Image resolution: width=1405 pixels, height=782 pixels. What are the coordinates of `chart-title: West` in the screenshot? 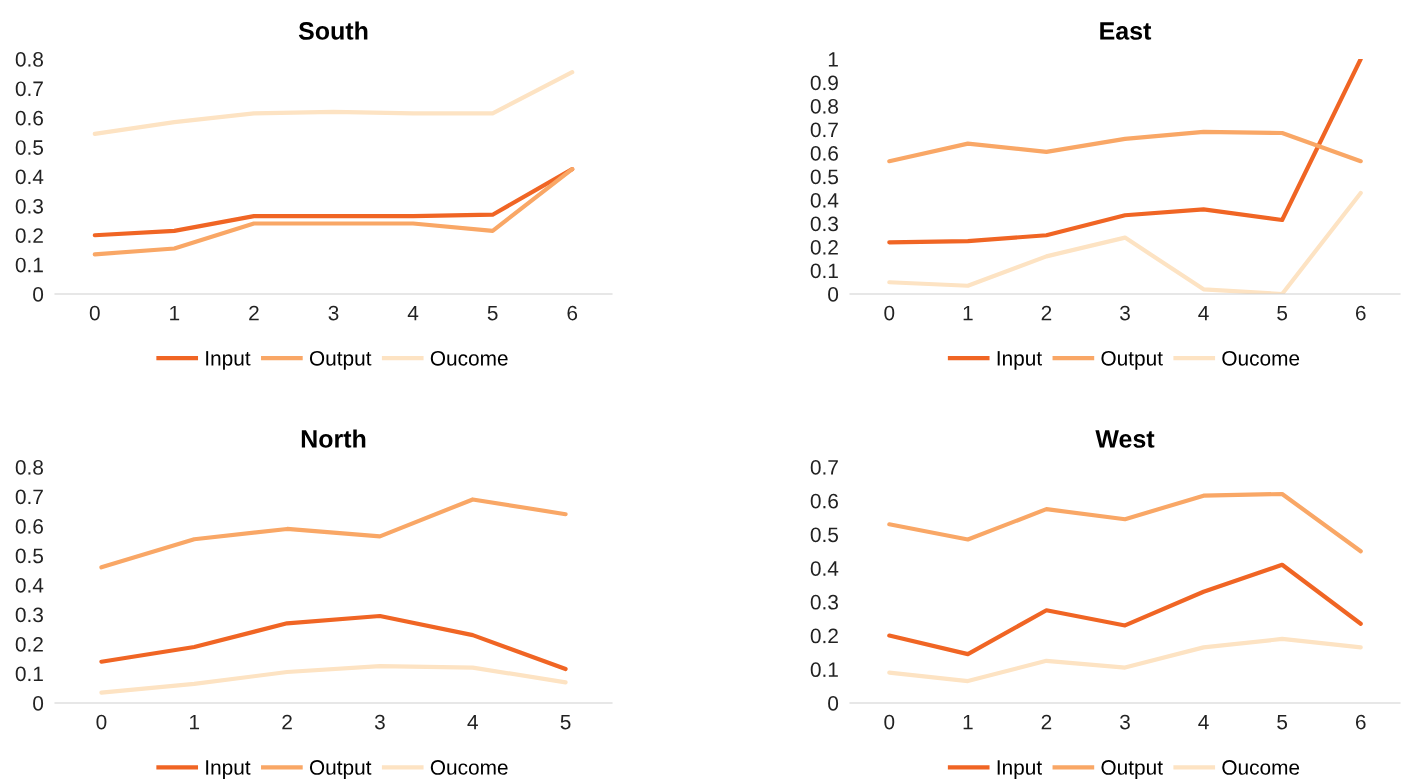 It's located at (1125, 439).